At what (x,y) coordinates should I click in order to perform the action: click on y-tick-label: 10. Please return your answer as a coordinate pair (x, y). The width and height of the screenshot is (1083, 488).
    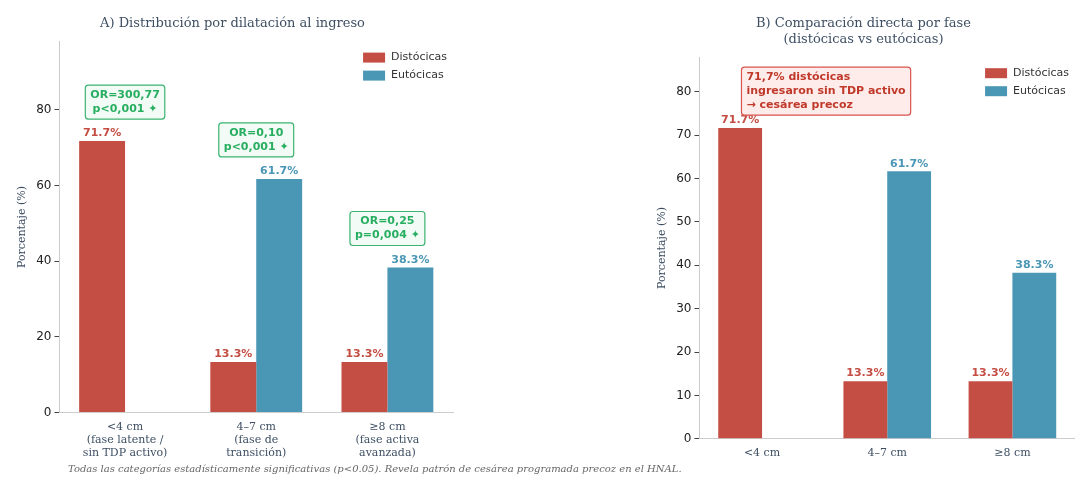
    Looking at the image, I should click on (684, 394).